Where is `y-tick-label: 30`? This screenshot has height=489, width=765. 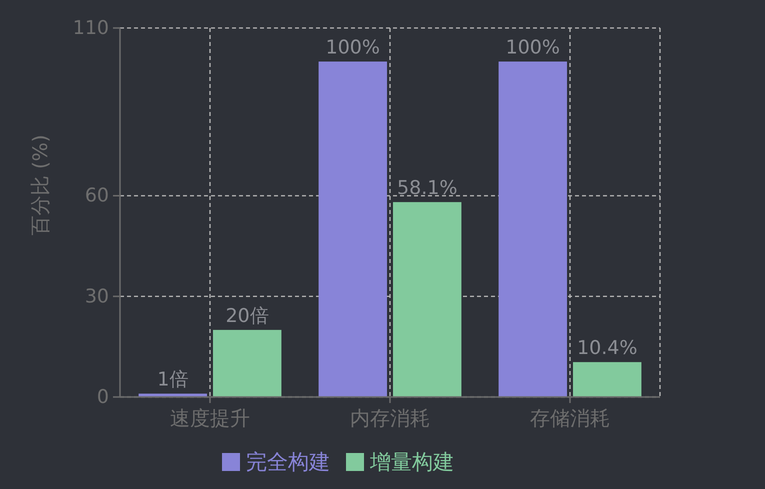 y-tick-label: 30 is located at coordinates (96, 296).